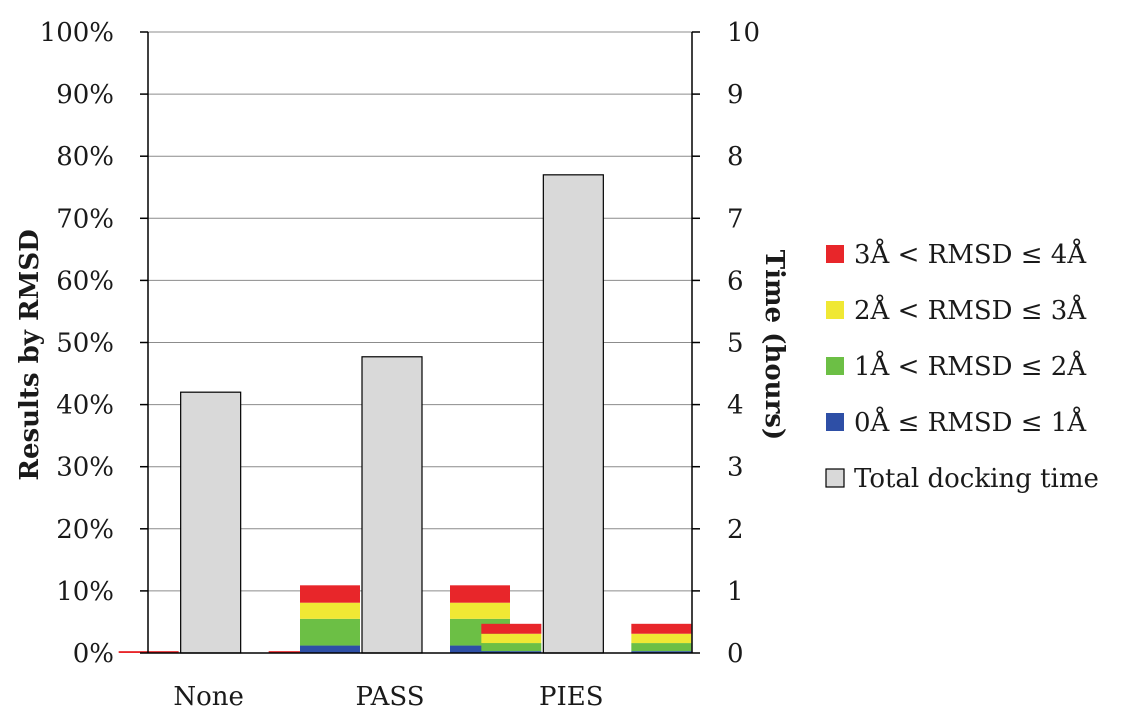 This screenshot has height=718, width=1126. I want to click on right-tick-label: 3, so click(735, 468).